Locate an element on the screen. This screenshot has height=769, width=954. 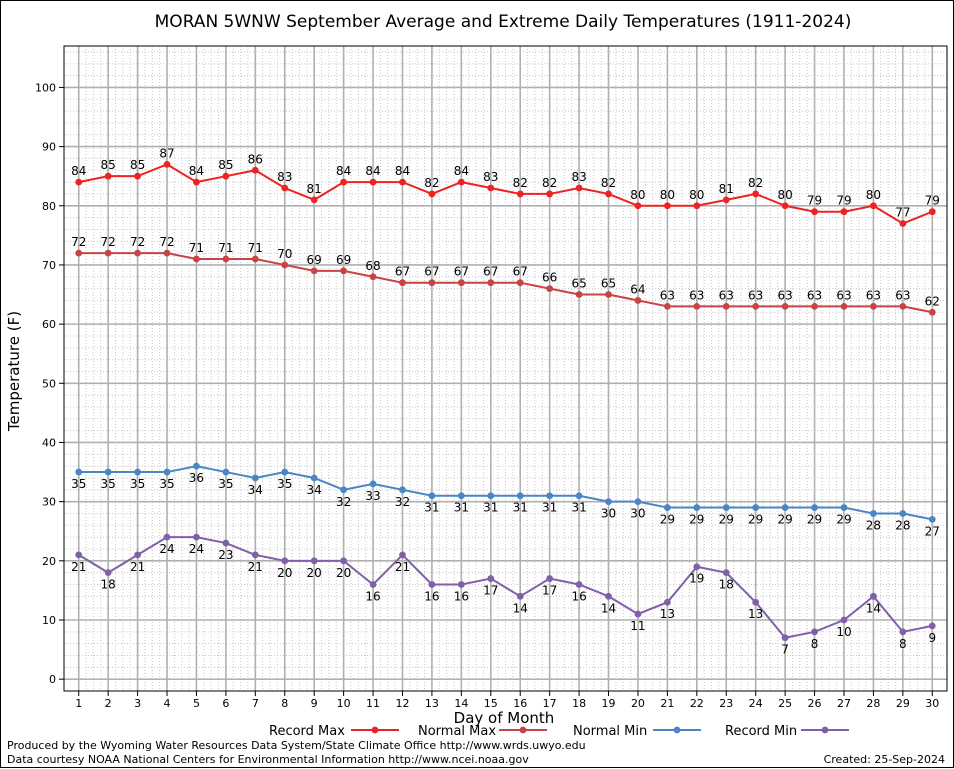
x-tick-label: 1 is located at coordinates (78, 703).